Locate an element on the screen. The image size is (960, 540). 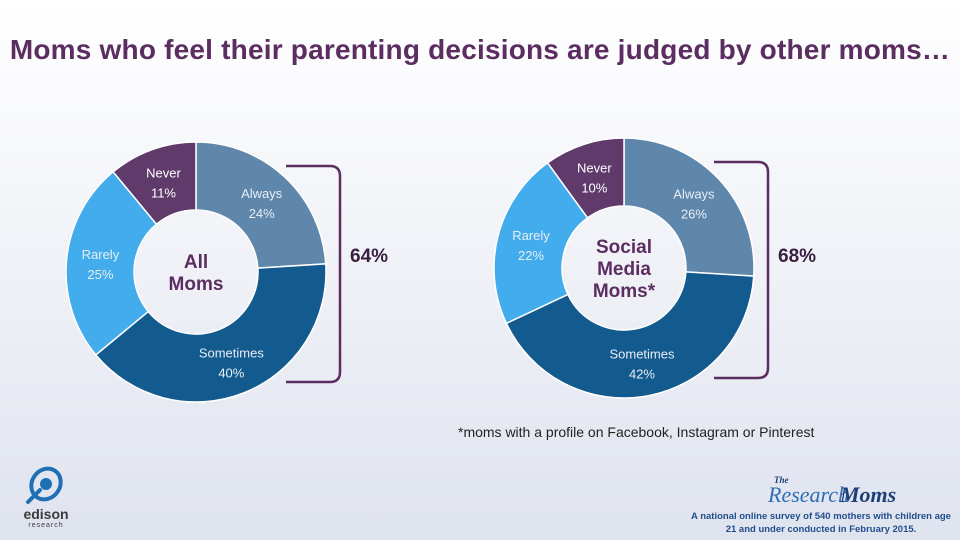
center-label-line: Media is located at coordinates (624, 269).